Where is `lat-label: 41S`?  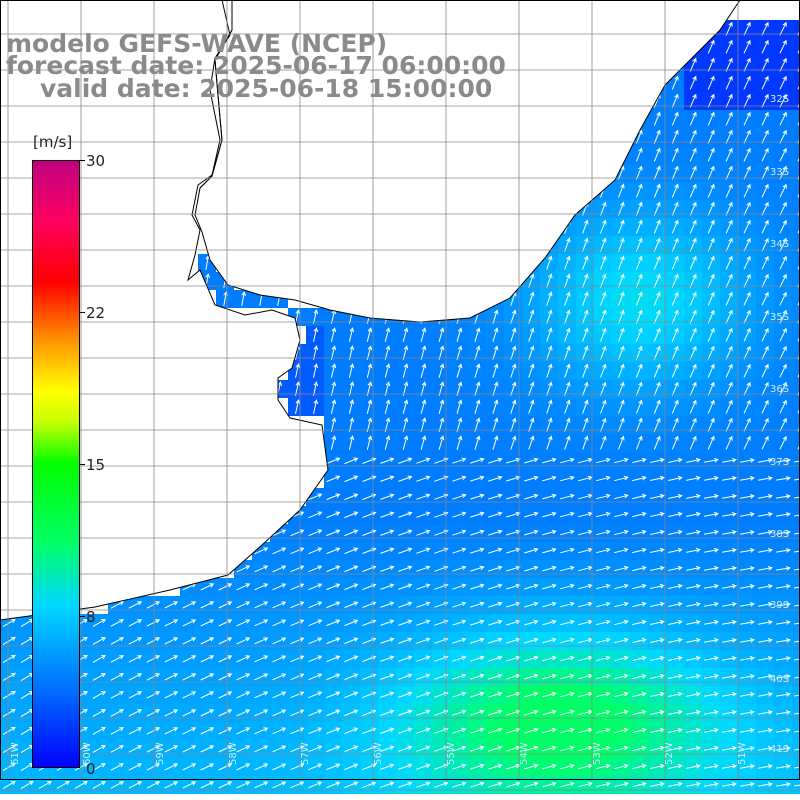
lat-label: 41S is located at coordinates (779, 749).